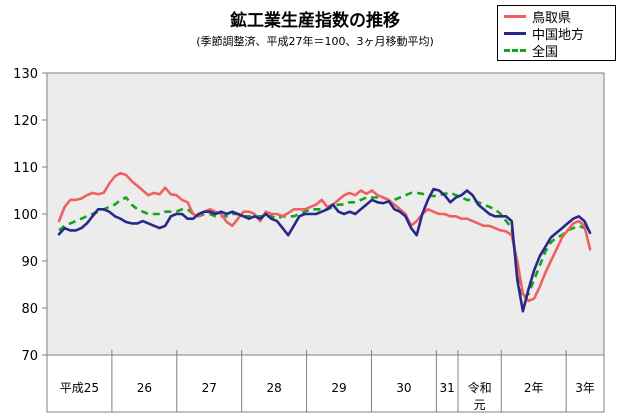 The width and height of the screenshot is (633, 418). What do you see at coordinates (515, 16) in the screenshot?
I see `legend-swatch-tottori` at bounding box center [515, 16].